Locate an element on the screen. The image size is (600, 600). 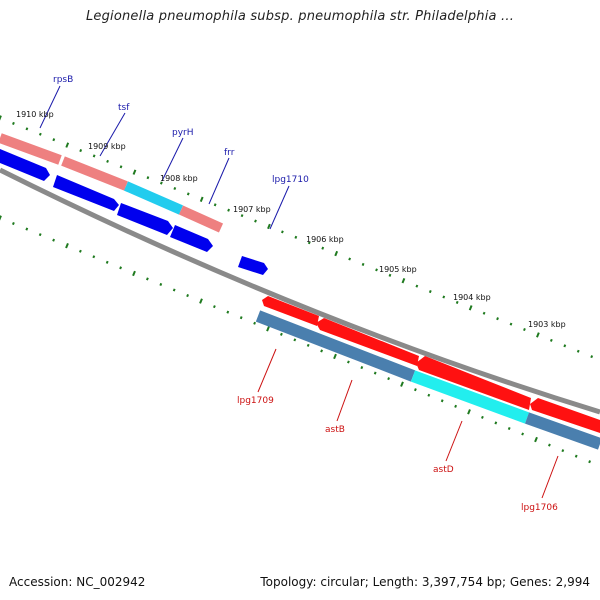
label-lpg1710: lpg1710 is located at coordinates (290, 180).